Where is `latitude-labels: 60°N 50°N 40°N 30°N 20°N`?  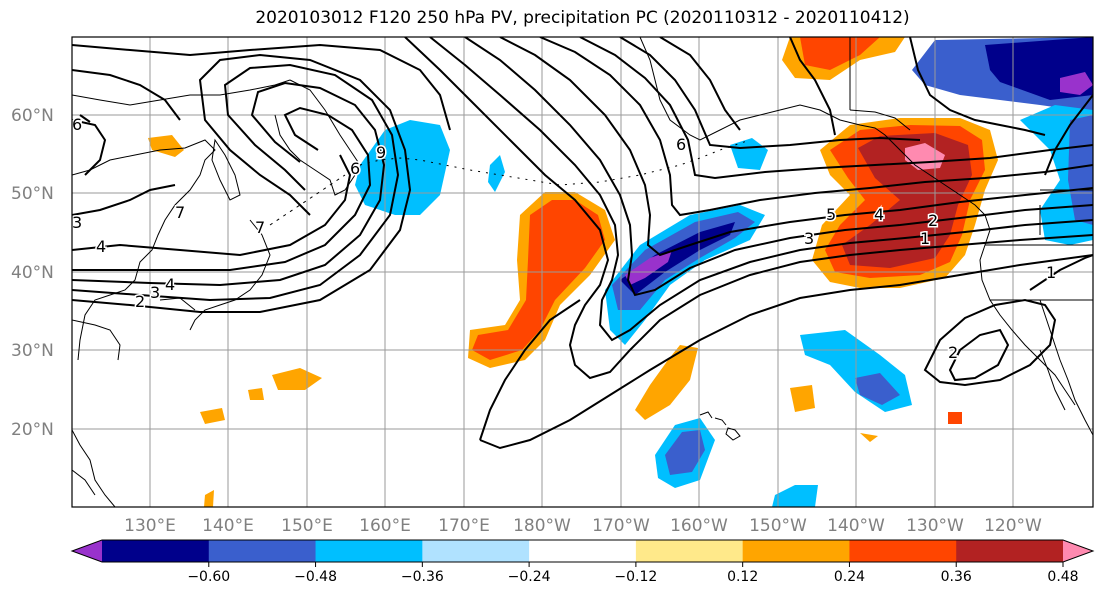 latitude-labels: 60°N 50°N 40°N 30°N 20°N is located at coordinates (32, 273).